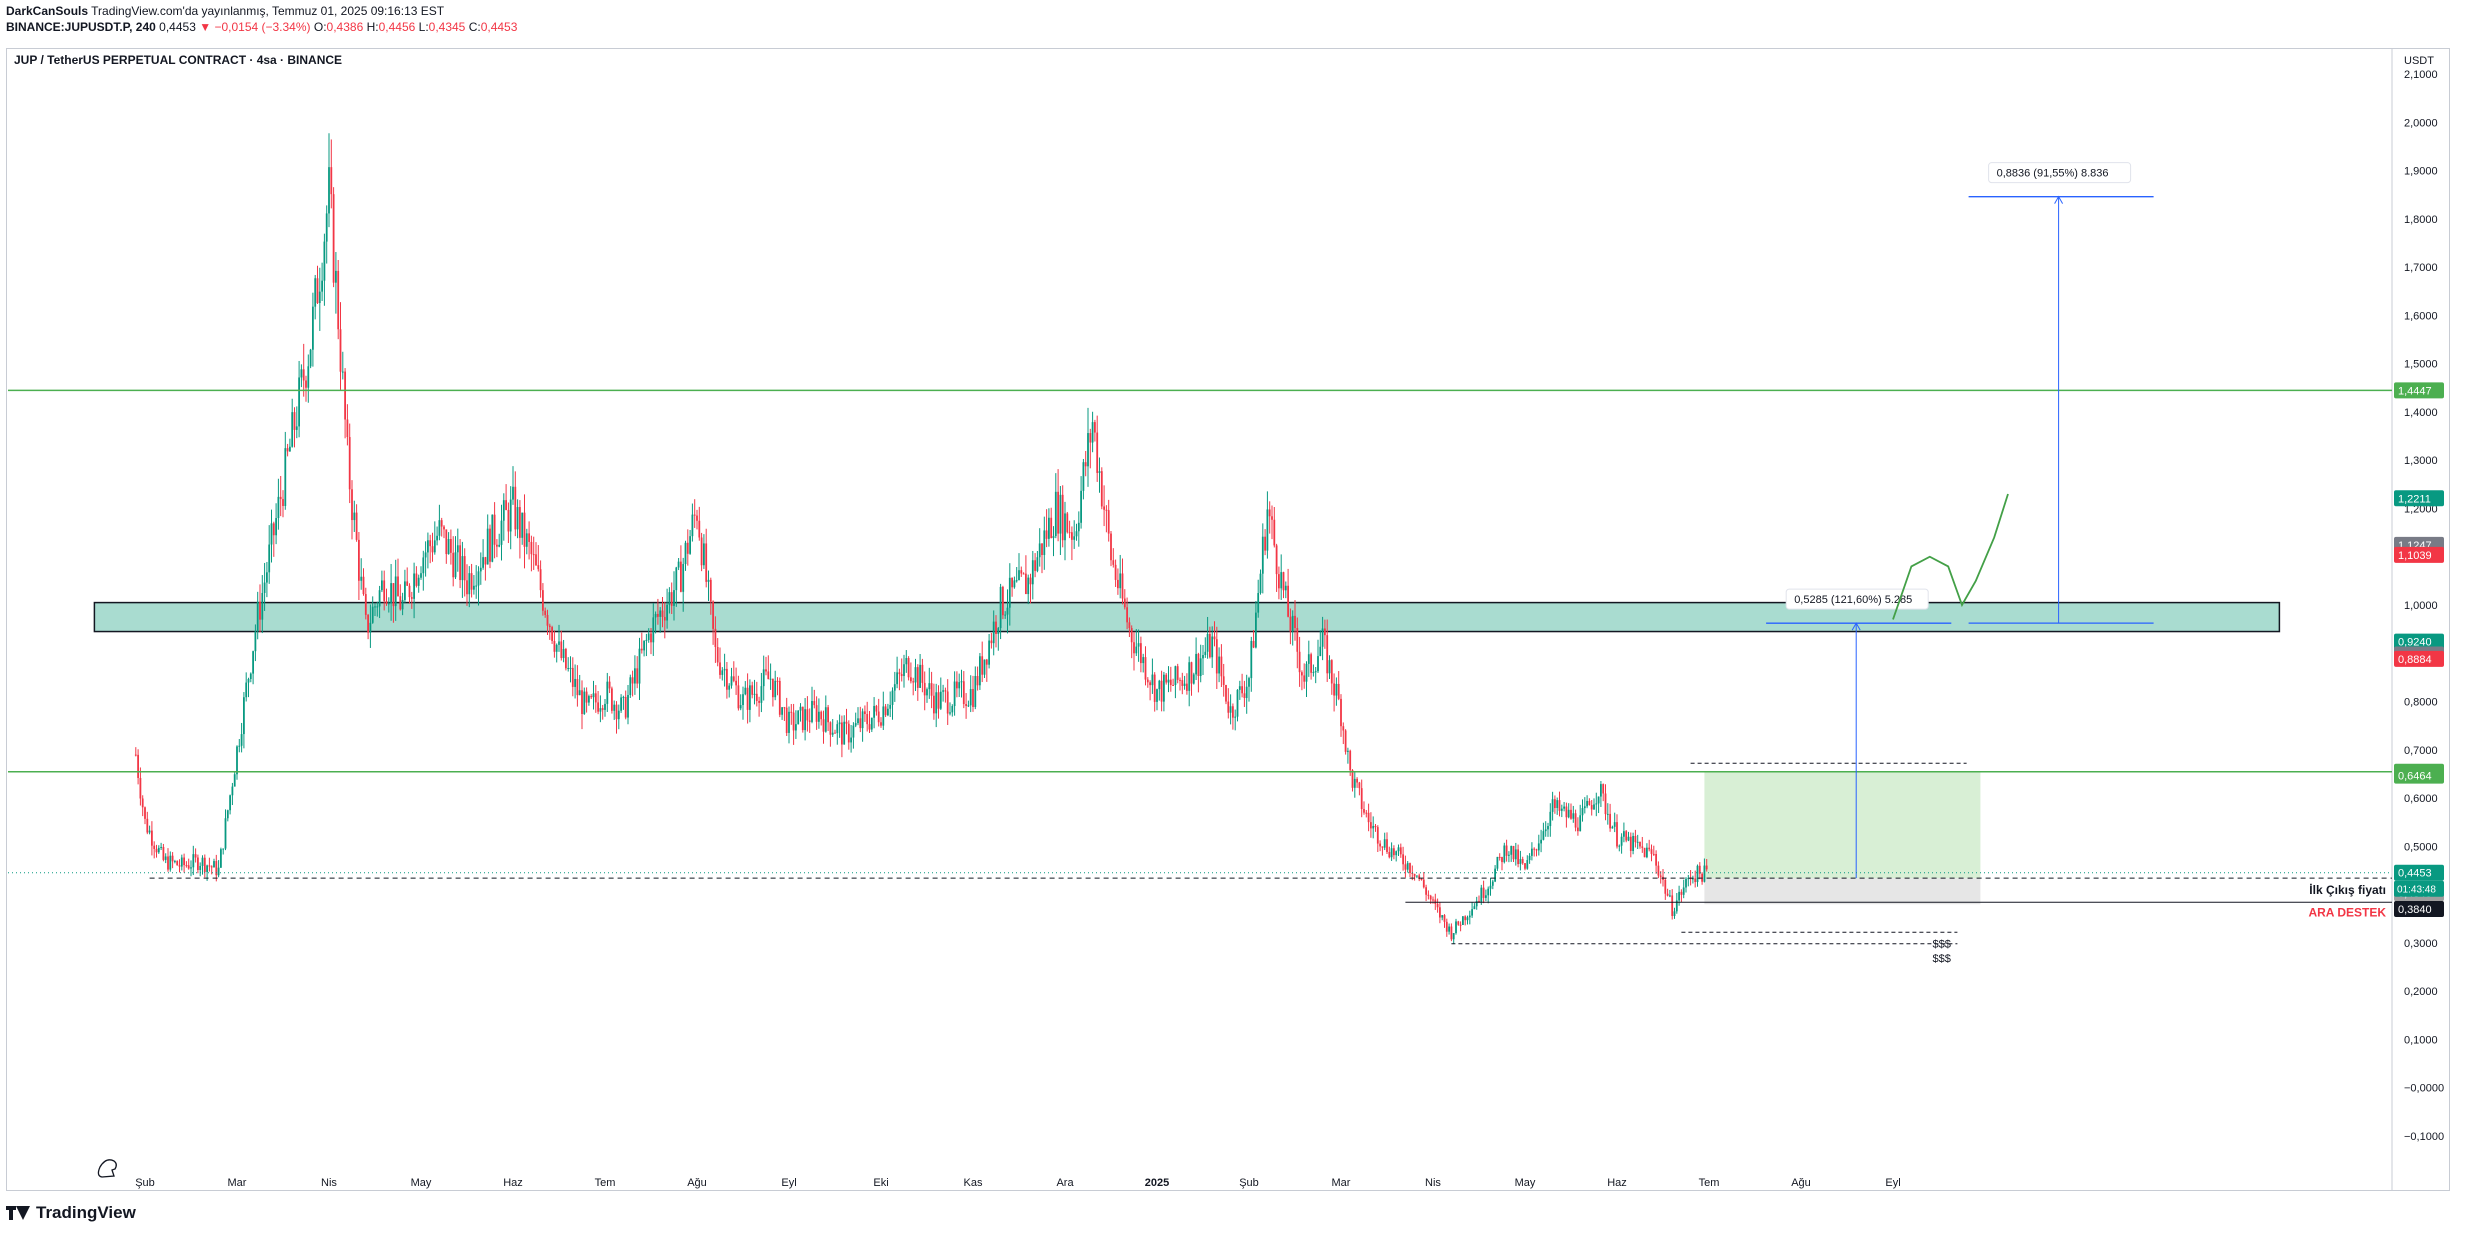 The width and height of the screenshot is (2469, 1233). I want to click on x-tick-label: Eki, so click(880, 1183).